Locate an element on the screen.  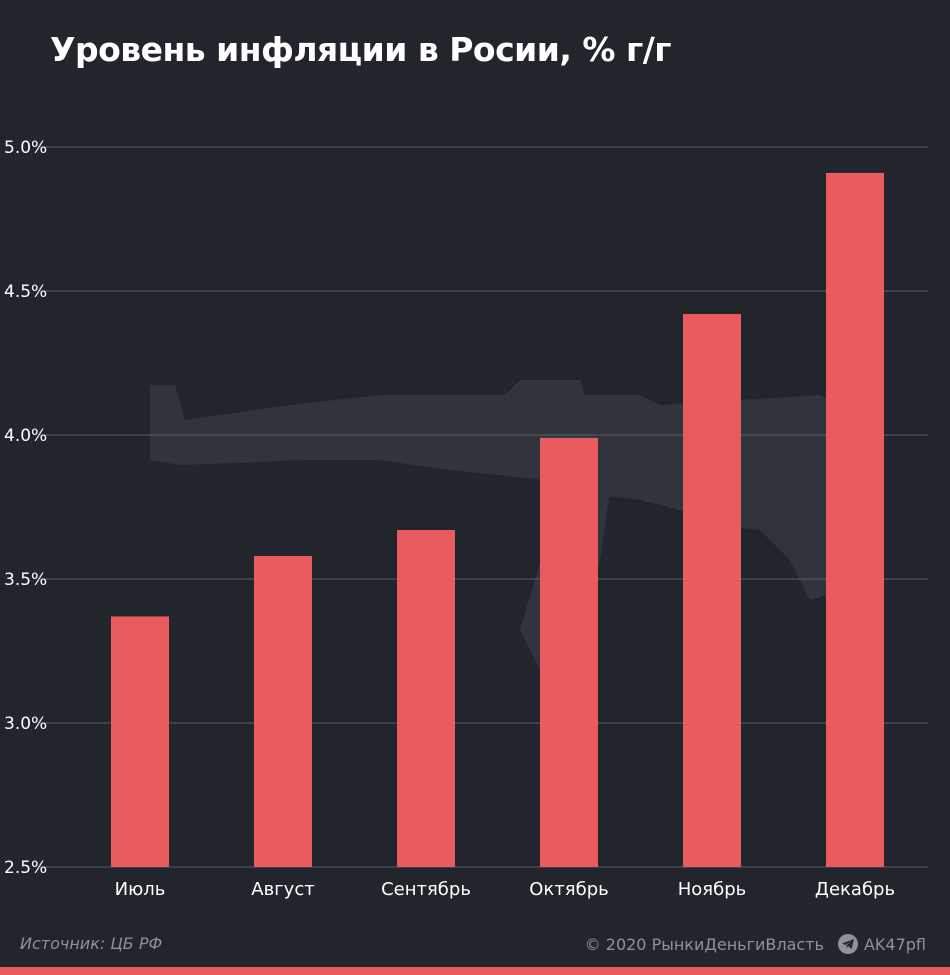
telegram-icon is located at coordinates (847, 944).